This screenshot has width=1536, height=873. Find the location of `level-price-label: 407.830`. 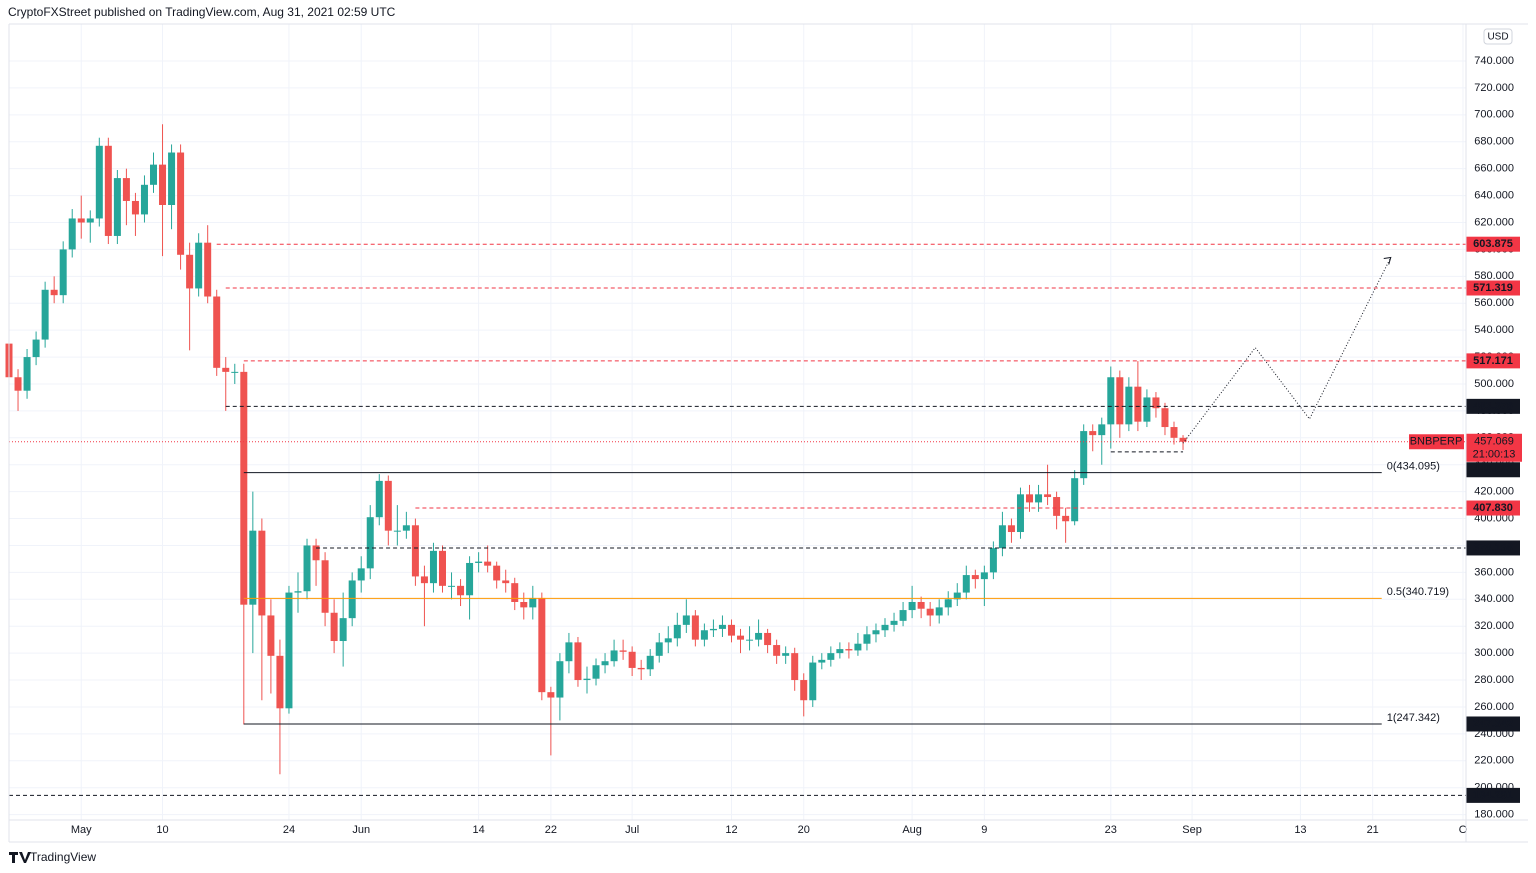

level-price-label: 407.830 is located at coordinates (1493, 508).